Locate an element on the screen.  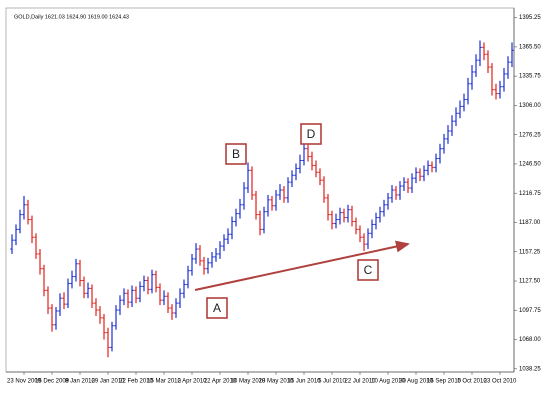
y-tick-label: 1038.25 is located at coordinates (530, 369).